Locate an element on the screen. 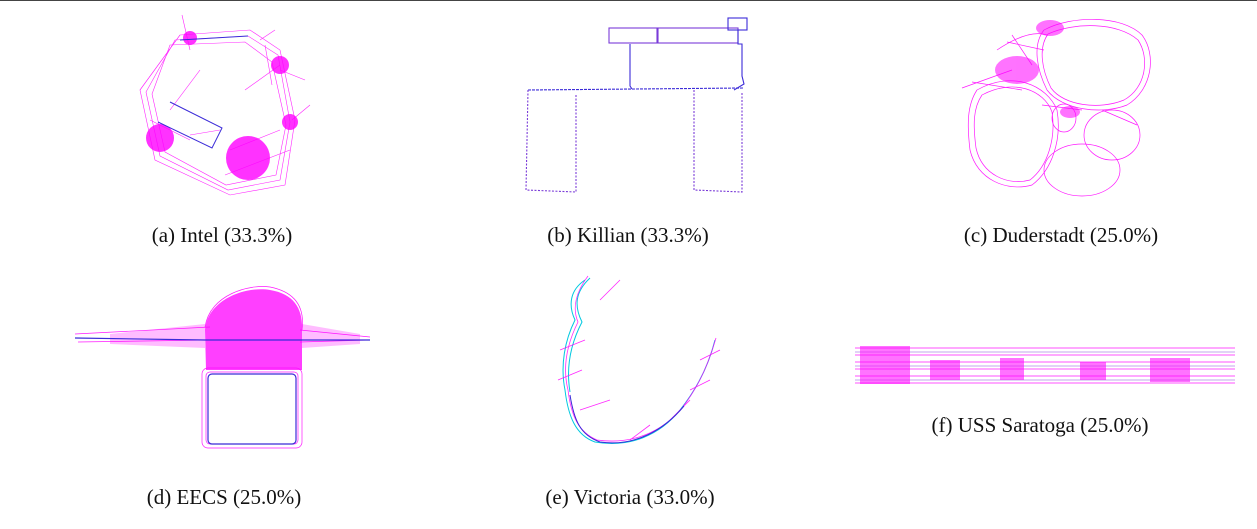  figure-eecs is located at coordinates (224, 367).